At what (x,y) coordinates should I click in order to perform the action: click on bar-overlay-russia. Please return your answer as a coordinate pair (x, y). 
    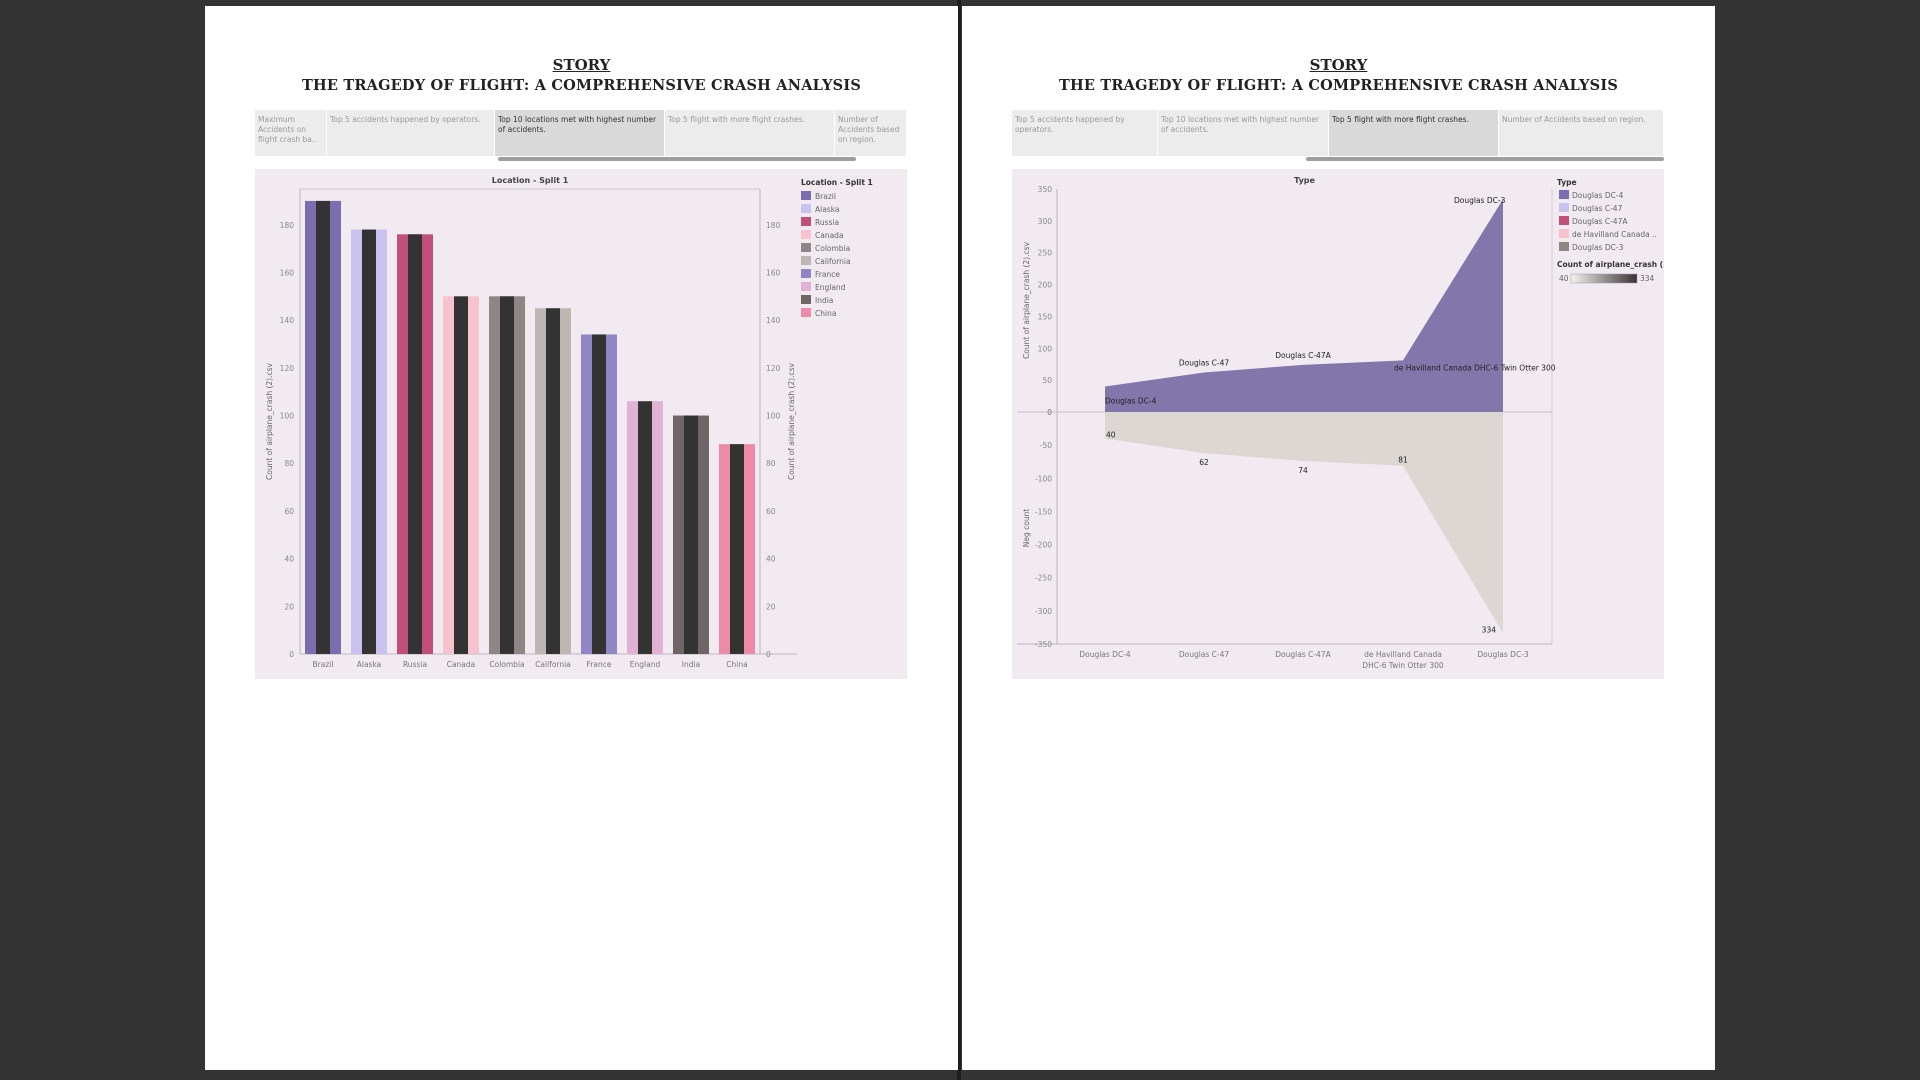
    Looking at the image, I should click on (415, 444).